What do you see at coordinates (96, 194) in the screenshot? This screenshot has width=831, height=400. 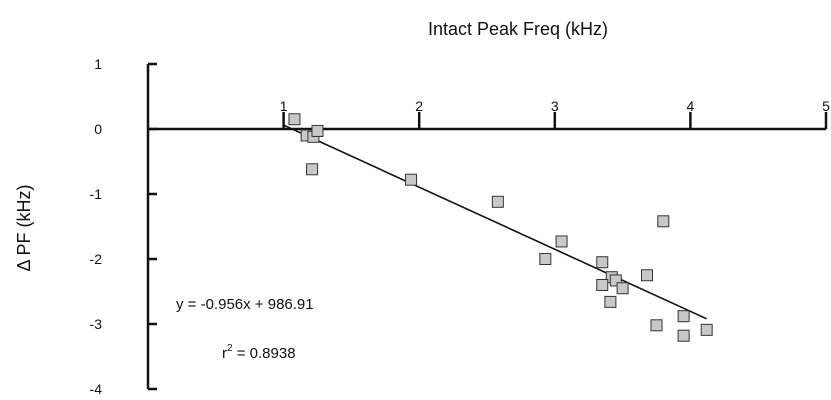 I see `y-tick-label: -1` at bounding box center [96, 194].